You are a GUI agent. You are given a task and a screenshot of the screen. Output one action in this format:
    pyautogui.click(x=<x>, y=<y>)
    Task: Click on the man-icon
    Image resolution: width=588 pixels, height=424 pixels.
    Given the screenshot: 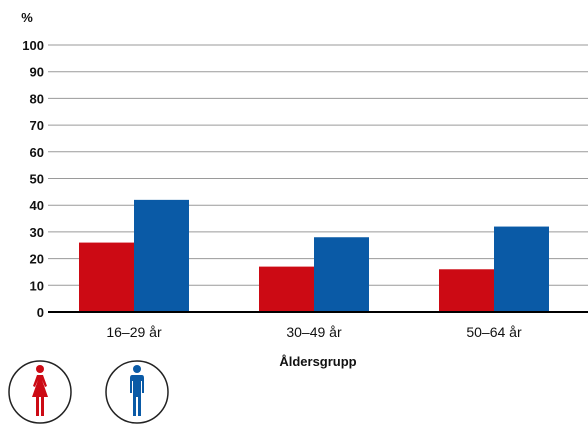 What is the action you would take?
    pyautogui.click(x=137, y=390)
    